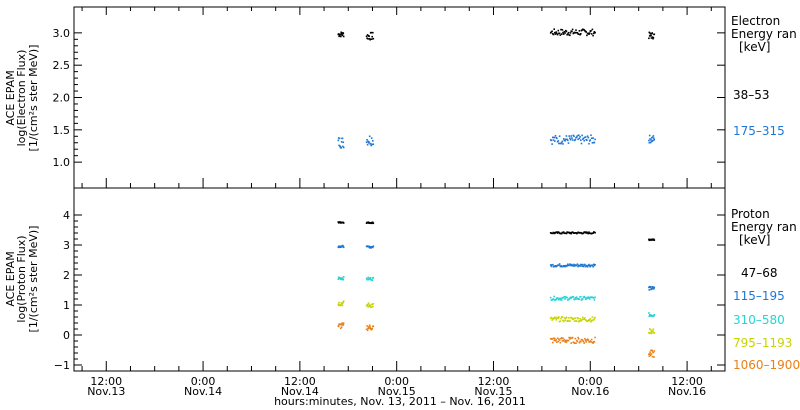  What do you see at coordinates (66, 245) in the screenshot?
I see `proton-ytick-label: 3` at bounding box center [66, 245].